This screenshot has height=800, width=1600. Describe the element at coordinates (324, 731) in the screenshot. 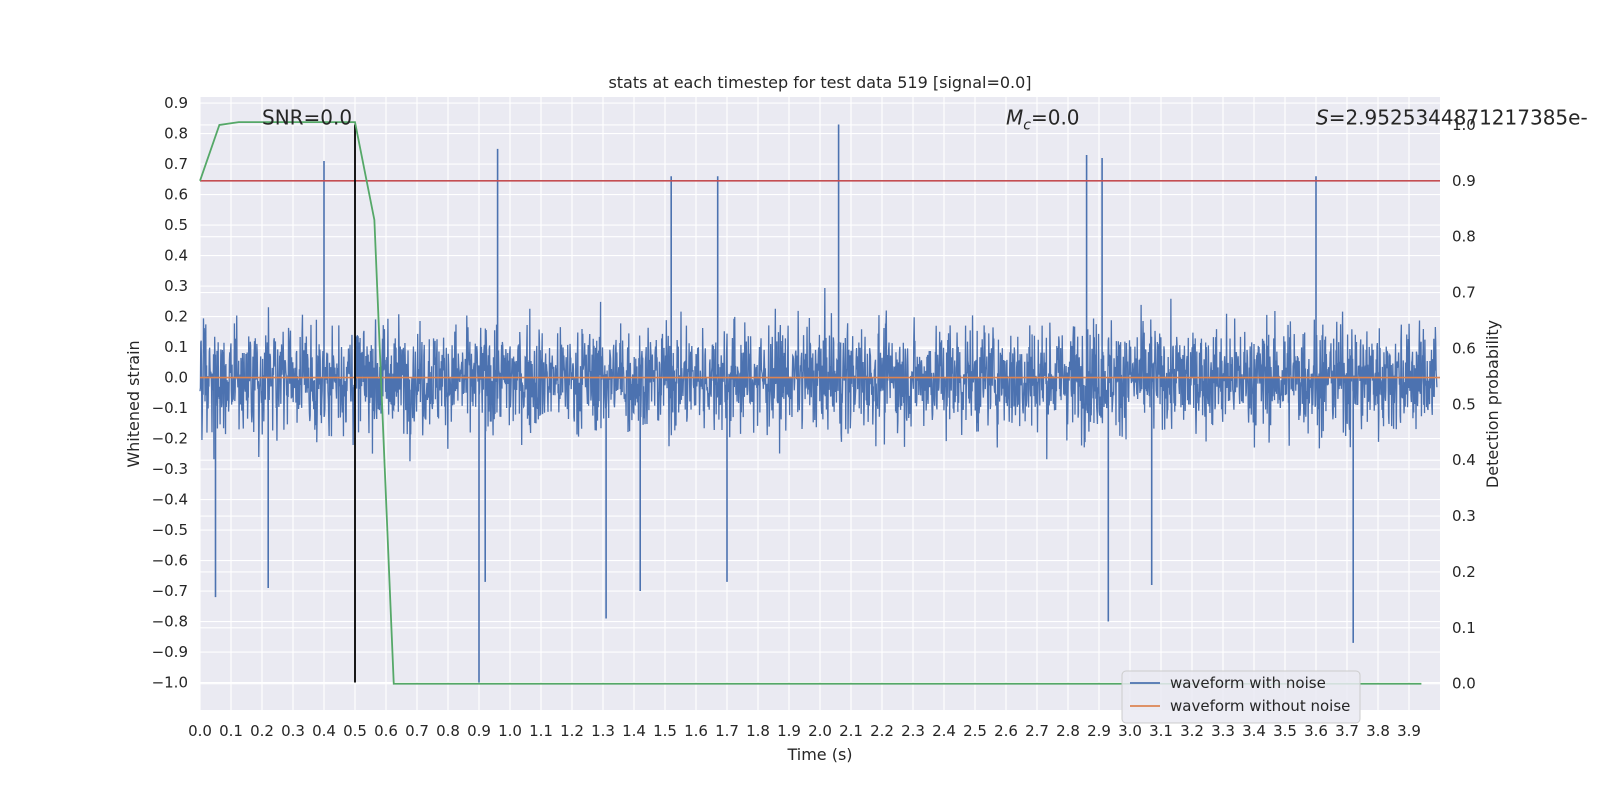

I see `x-tick-label: 0.4` at that location.